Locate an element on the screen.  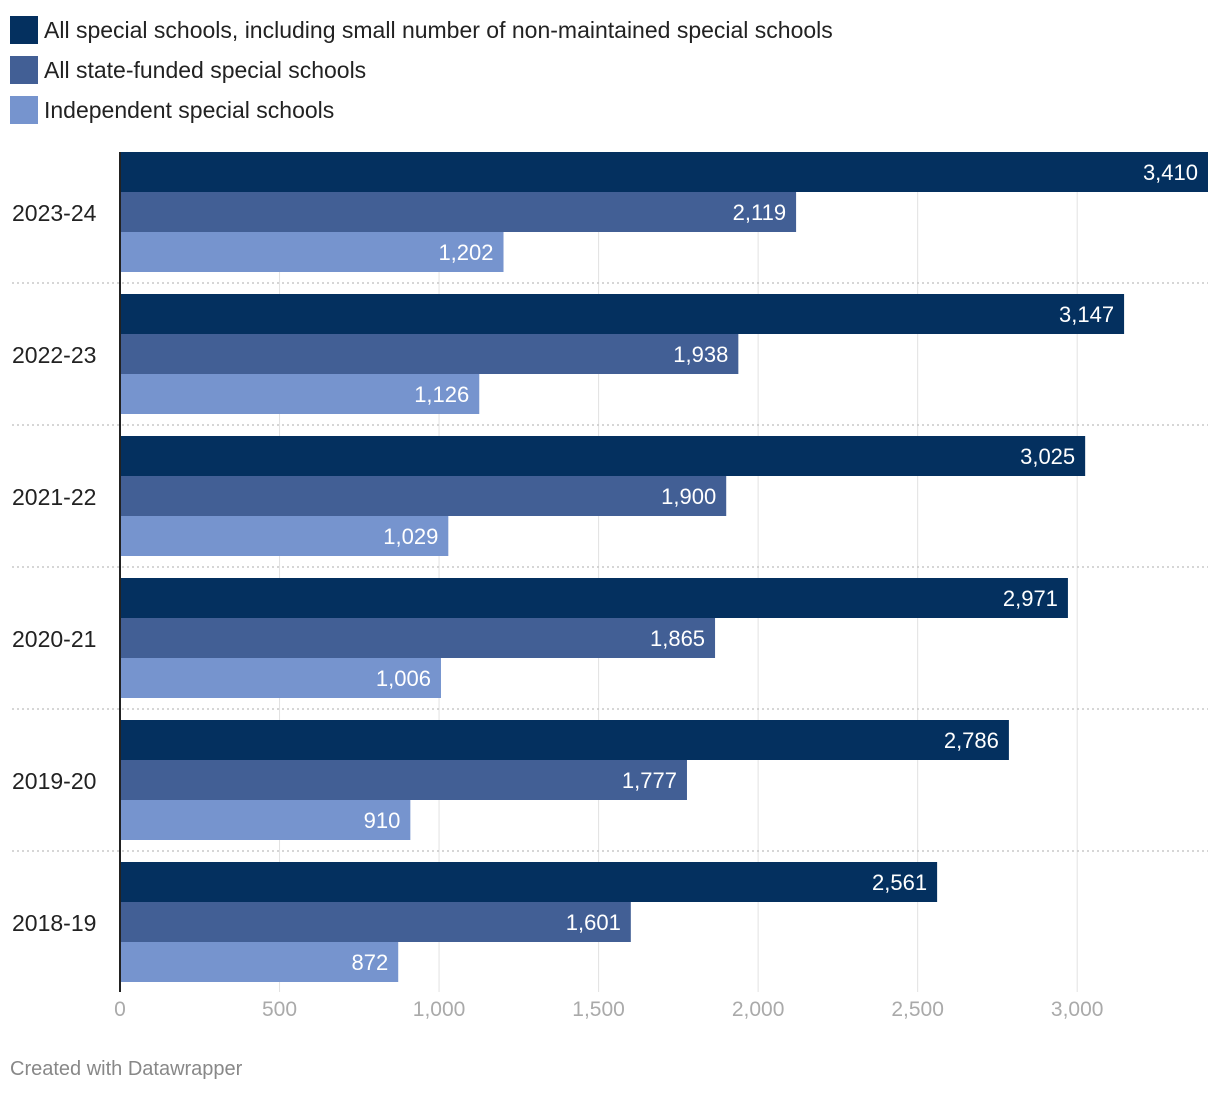
x-tick-label: 0 is located at coordinates (120, 1009).